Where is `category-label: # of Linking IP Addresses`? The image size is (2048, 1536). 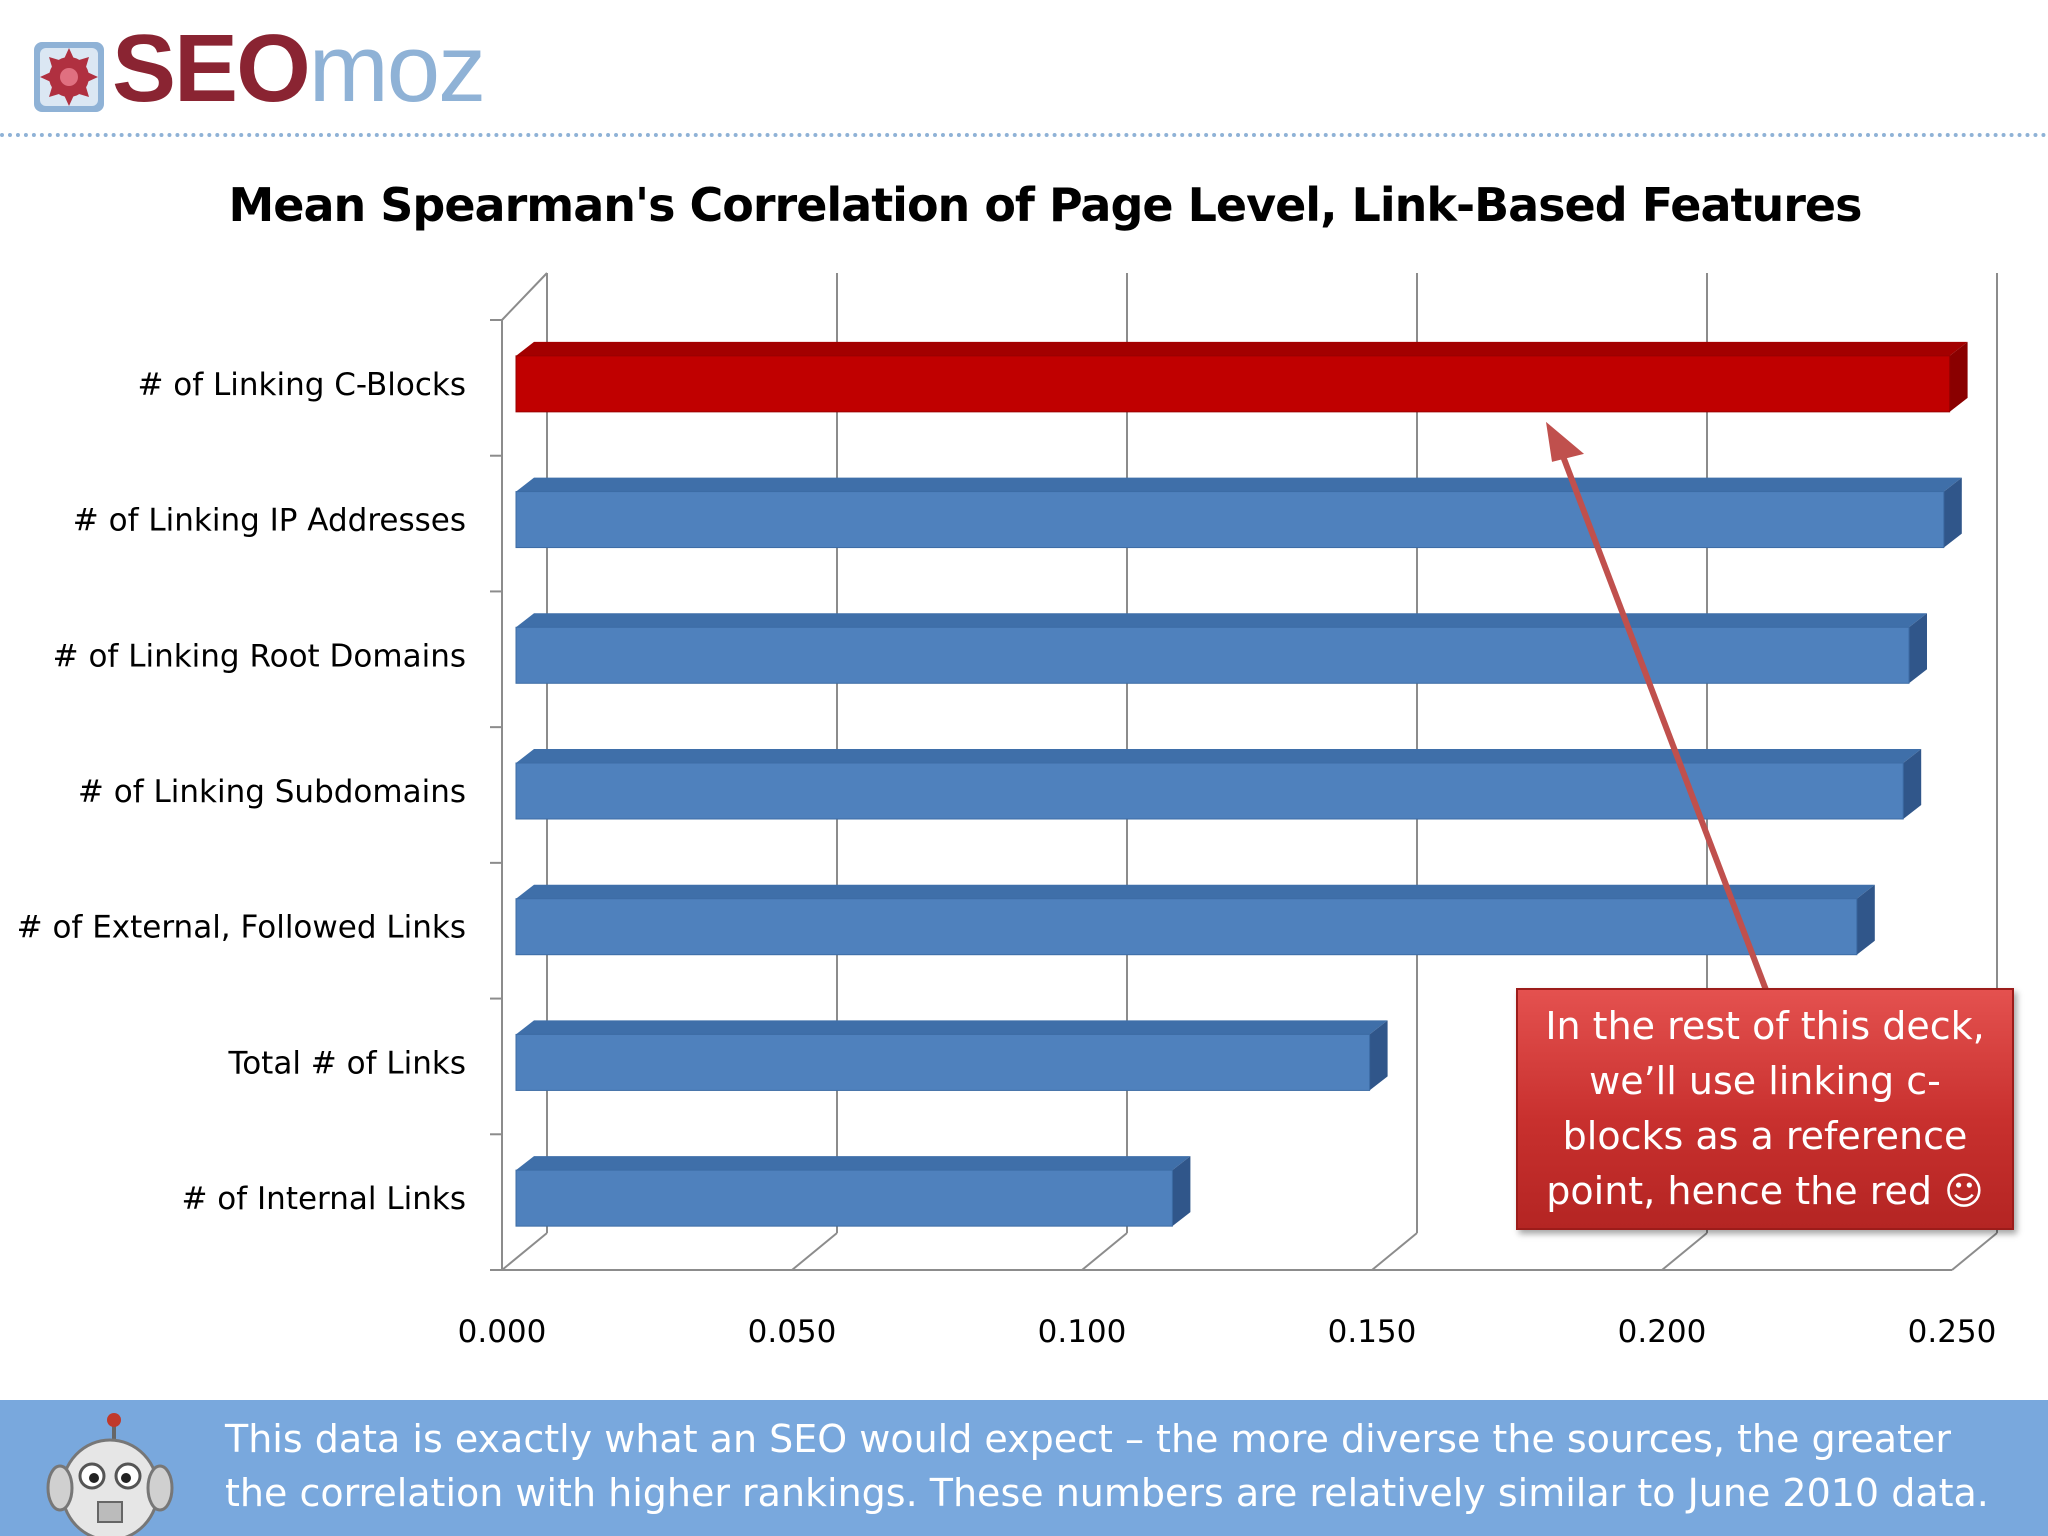
category-label: # of Linking IP Addresses is located at coordinates (269, 521).